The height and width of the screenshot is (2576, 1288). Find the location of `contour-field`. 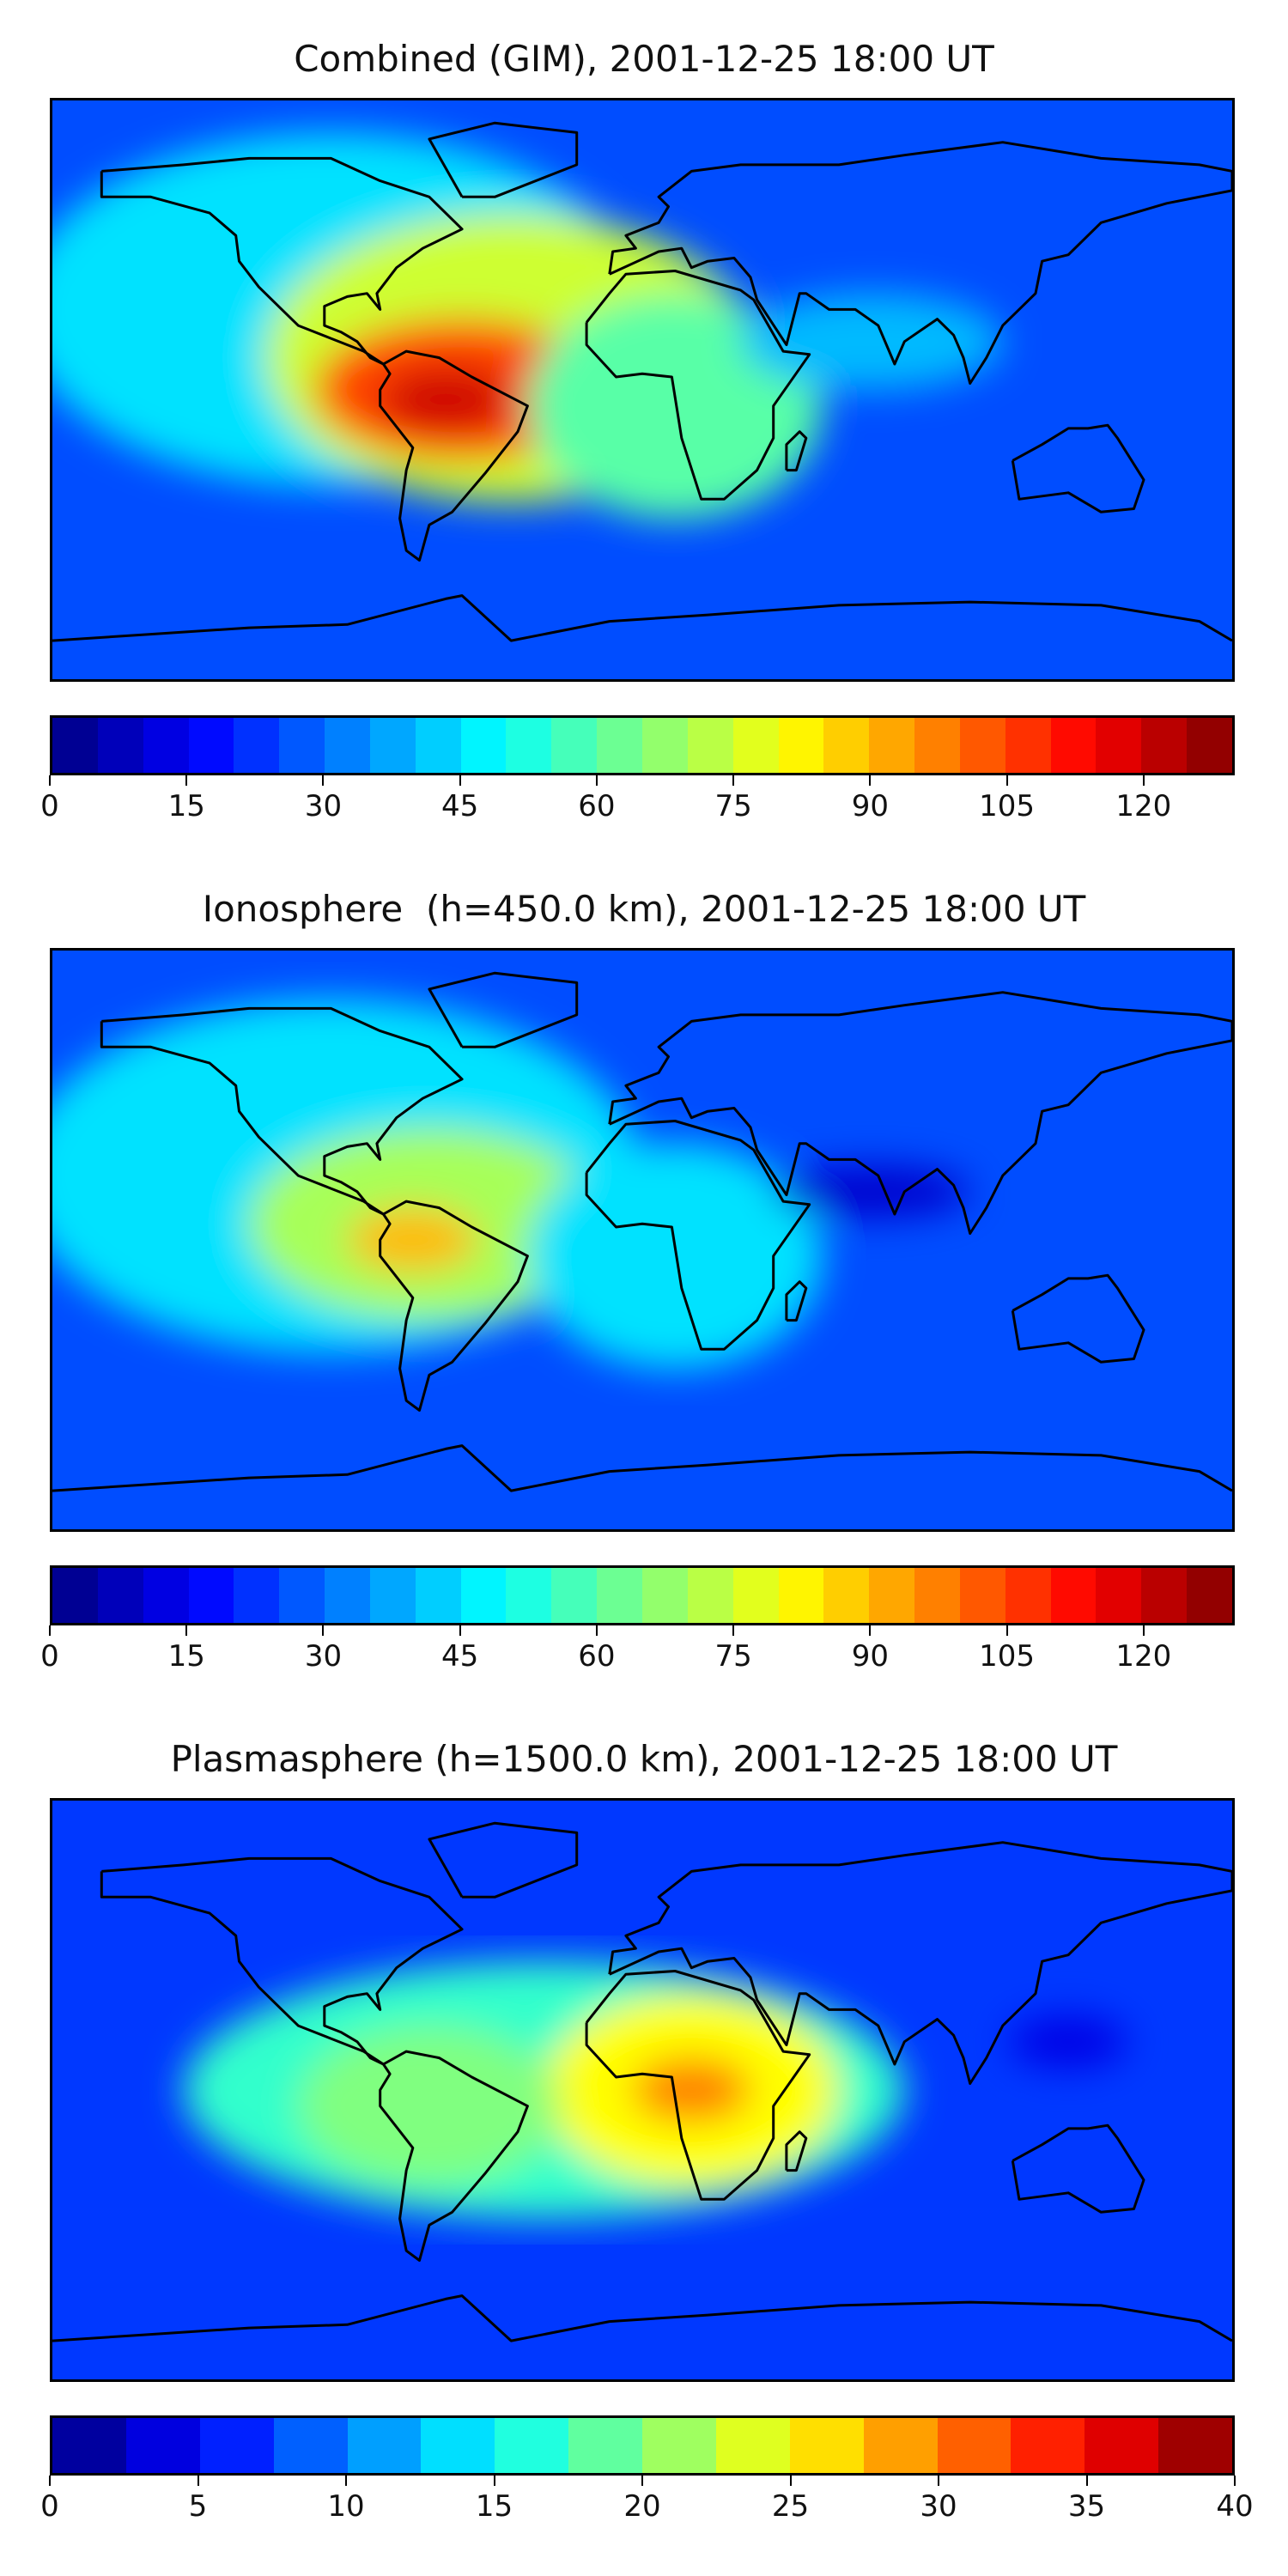

contour-field is located at coordinates (655, 2090).